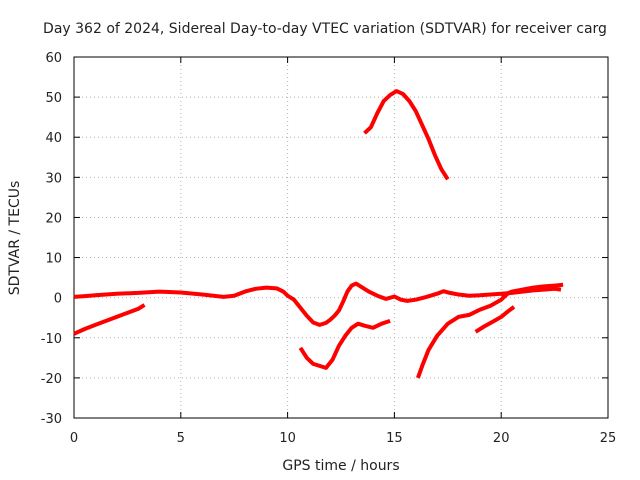 The height and width of the screenshot is (480, 640). What do you see at coordinates (495, 319) in the screenshot?
I see `series-line-evening-segment` at bounding box center [495, 319].